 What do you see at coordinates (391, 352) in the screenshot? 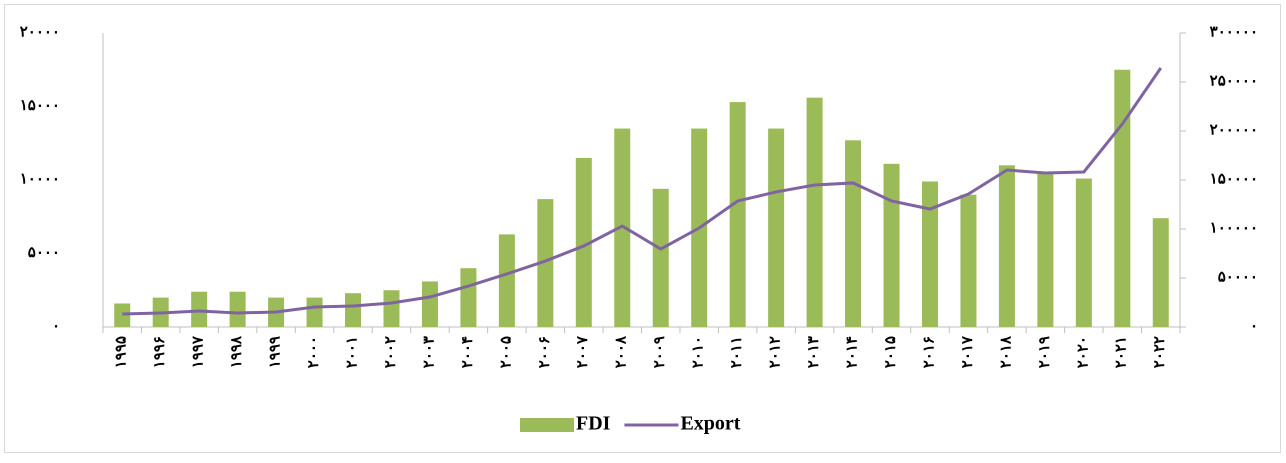
I see `x-tick-label: ۲۰۰۲` at bounding box center [391, 352].